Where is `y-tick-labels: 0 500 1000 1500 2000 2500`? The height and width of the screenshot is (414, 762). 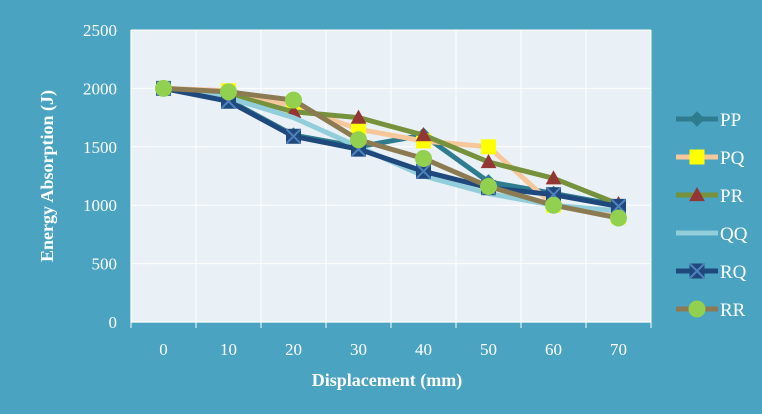
y-tick-labels: 0 500 1000 1500 2000 2500 is located at coordinates (100, 176).